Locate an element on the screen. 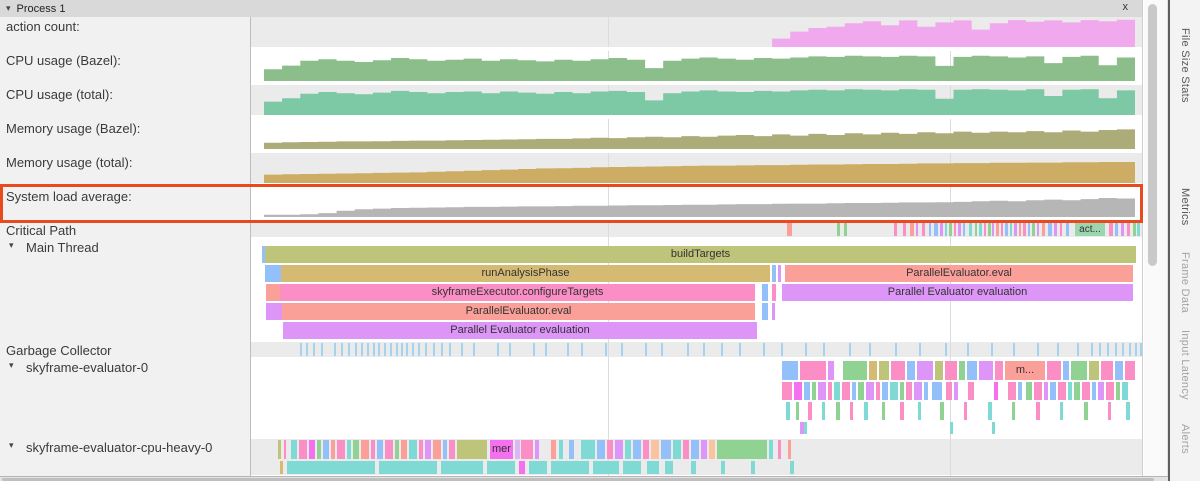 The image size is (1200, 481). trace-slice: ParallelEvaluator.eval is located at coordinates (518, 311).